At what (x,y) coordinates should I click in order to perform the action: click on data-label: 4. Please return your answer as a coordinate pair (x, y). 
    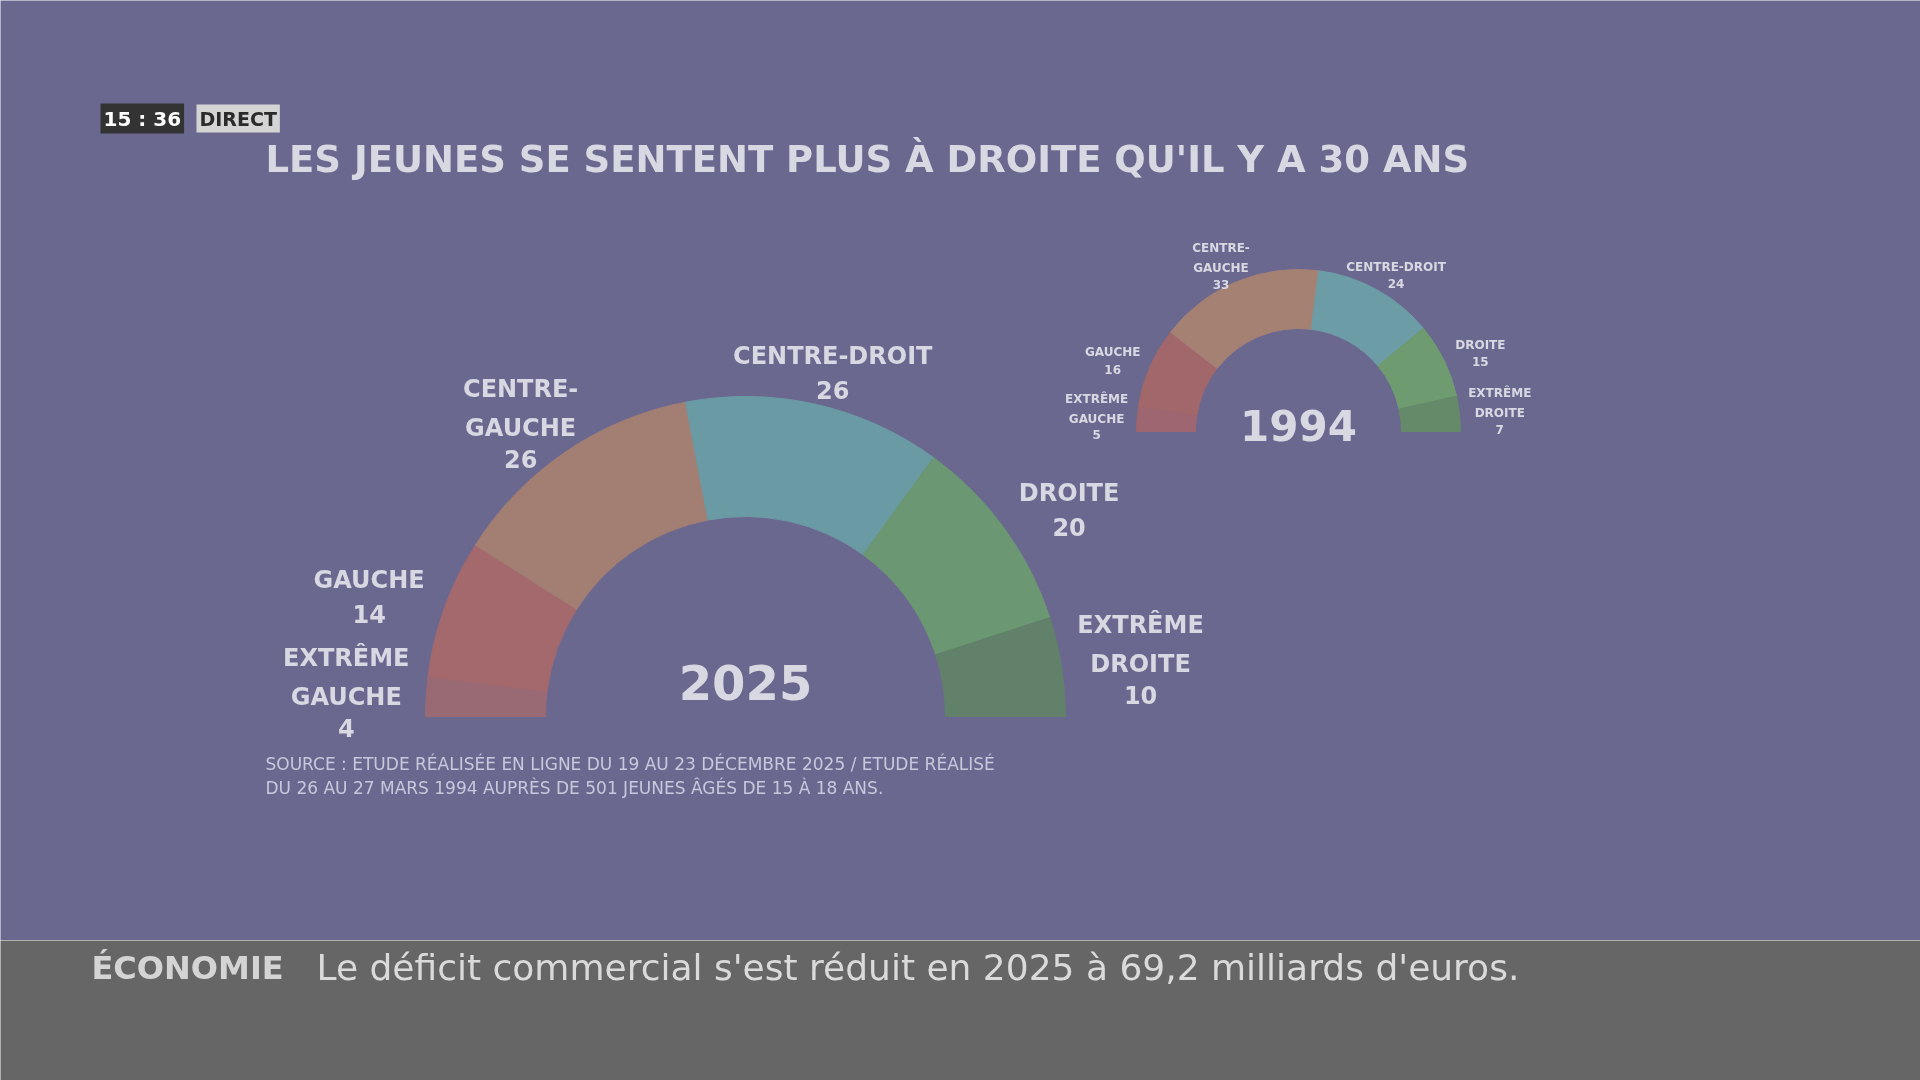
    Looking at the image, I should click on (346, 729).